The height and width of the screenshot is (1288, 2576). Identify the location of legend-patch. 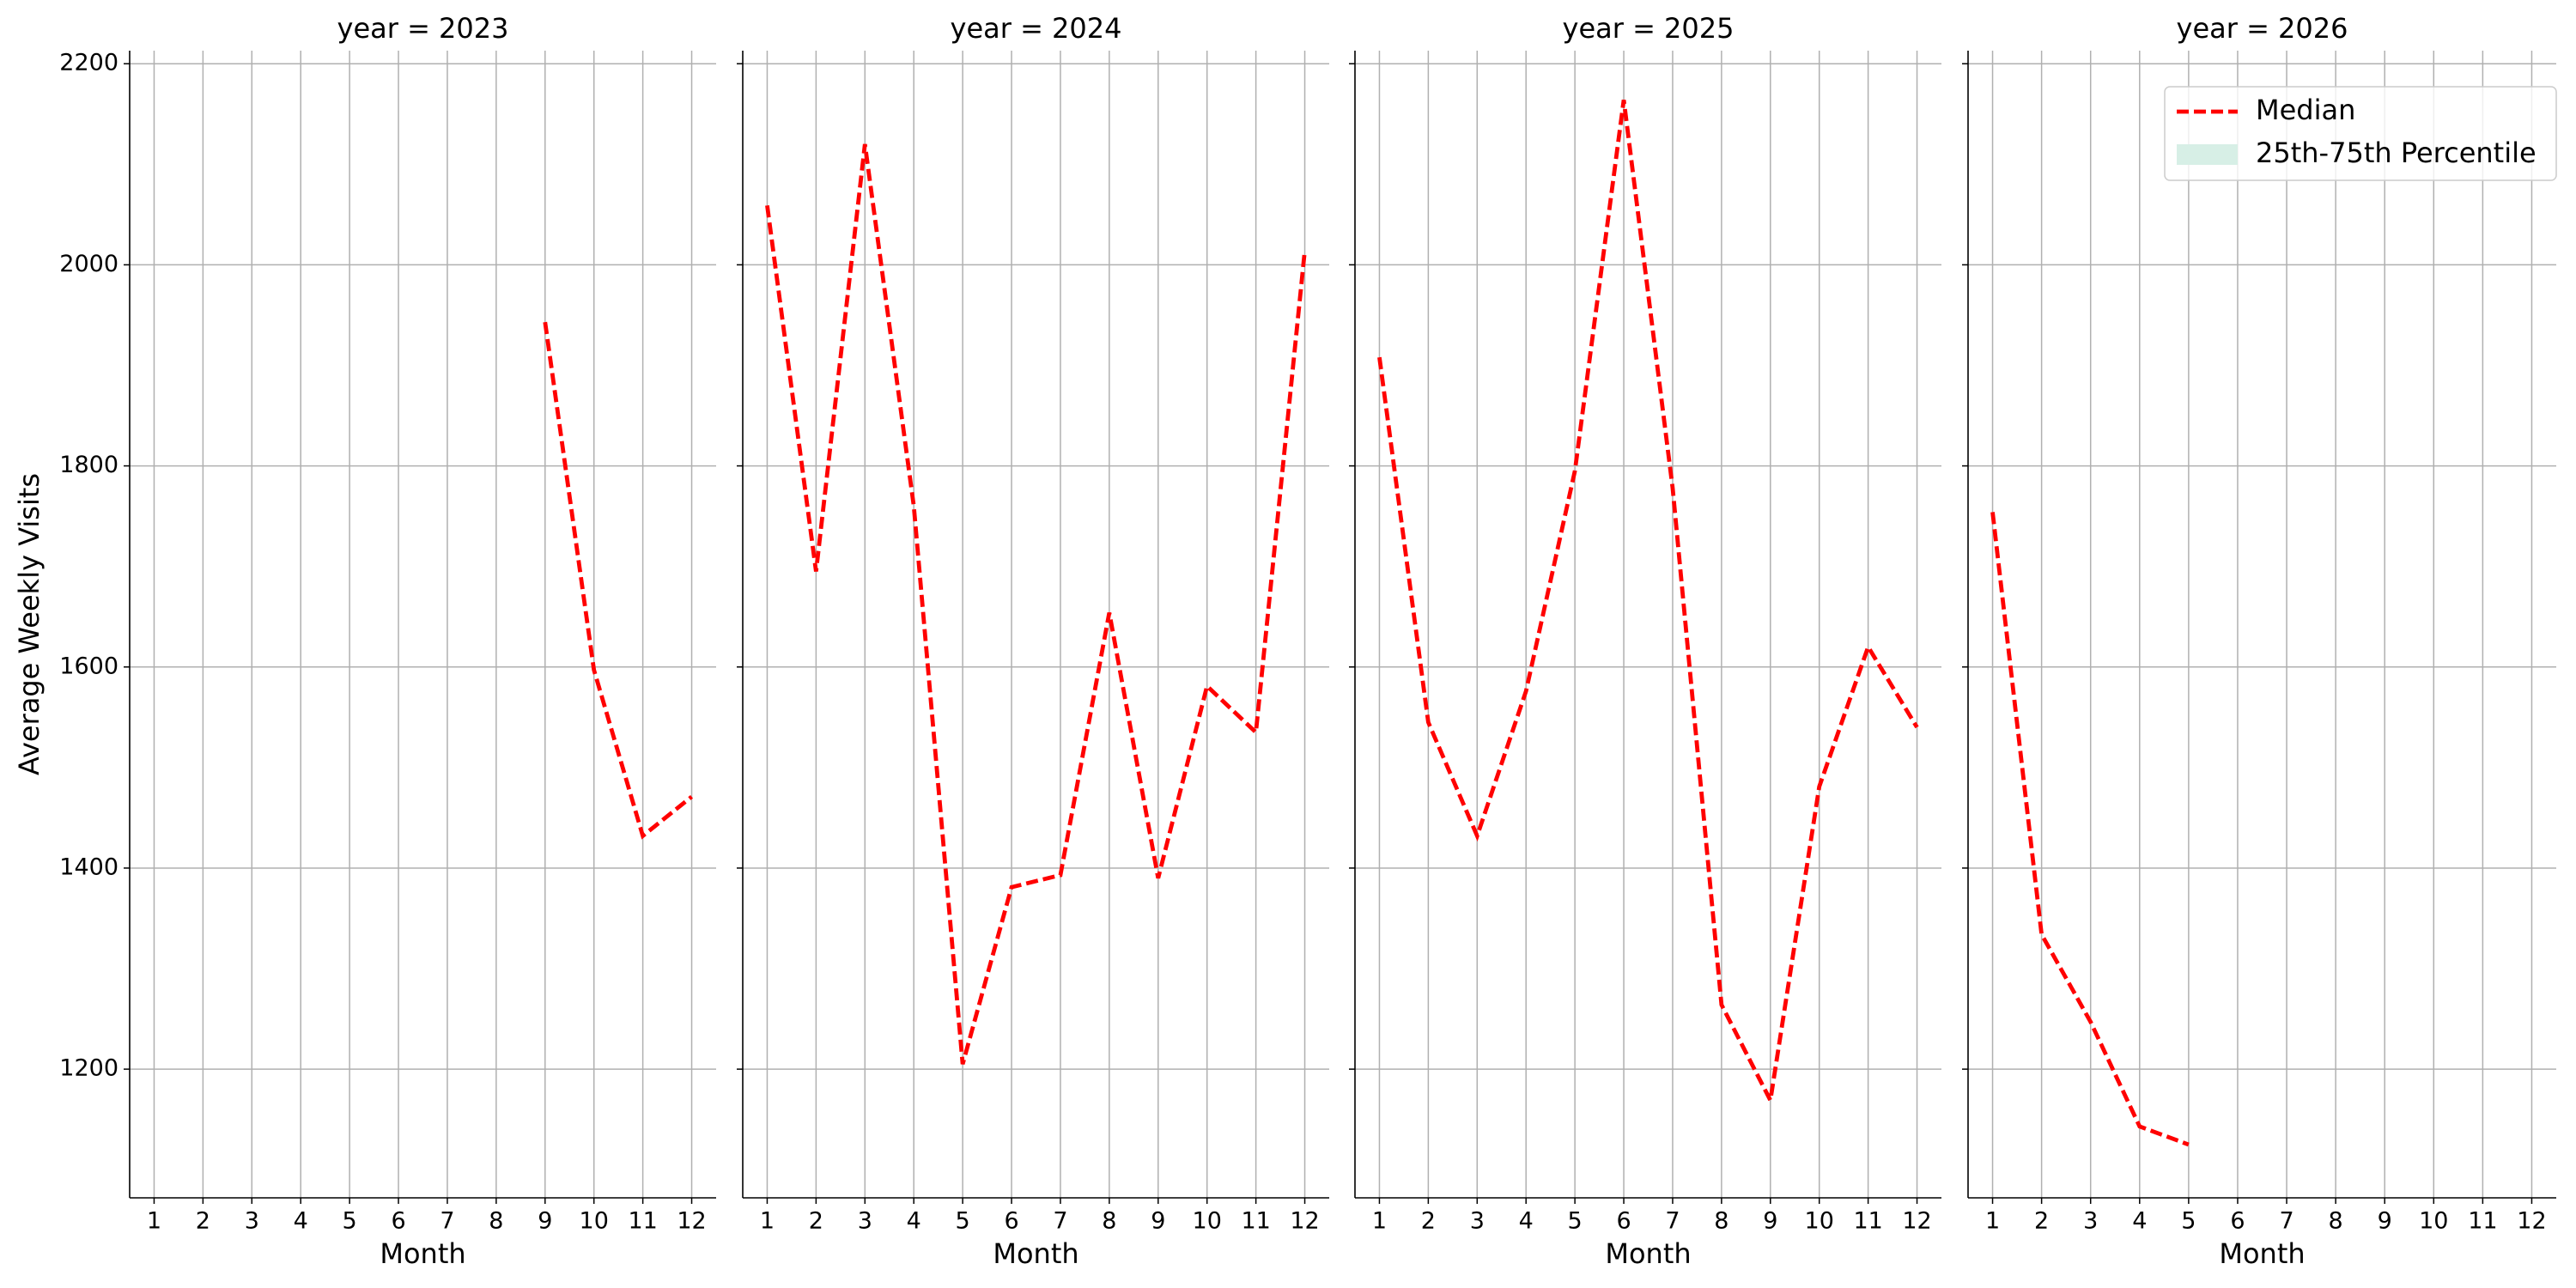
(2207, 154).